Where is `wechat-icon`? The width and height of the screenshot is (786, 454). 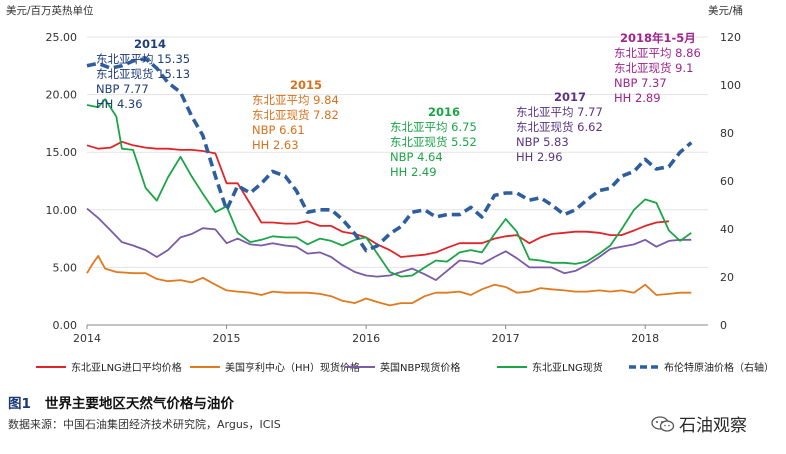 wechat-icon is located at coordinates (663, 423).